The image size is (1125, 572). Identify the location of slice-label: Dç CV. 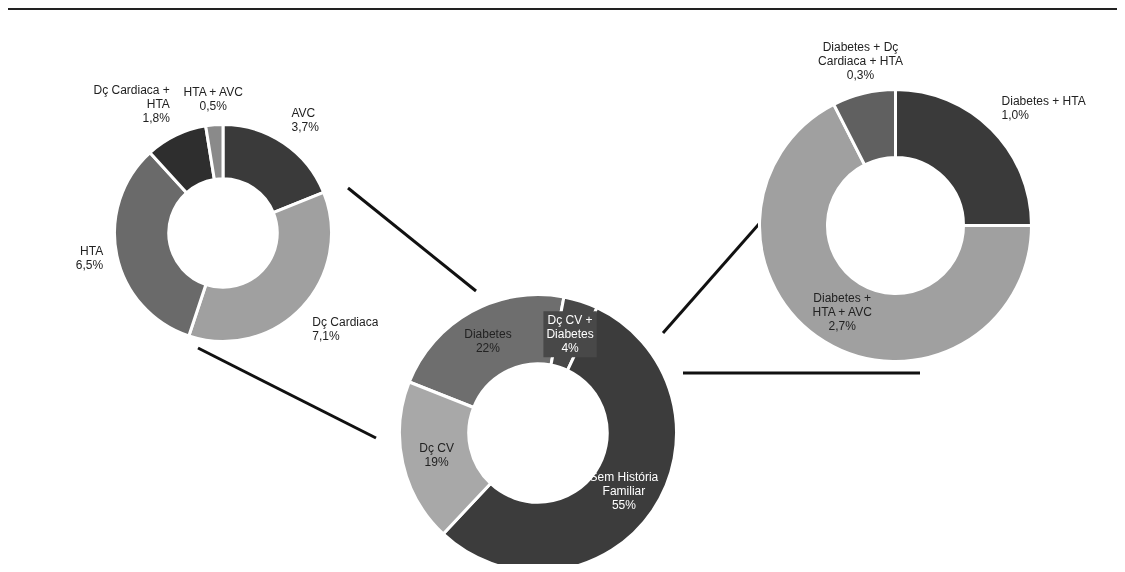
(436, 447).